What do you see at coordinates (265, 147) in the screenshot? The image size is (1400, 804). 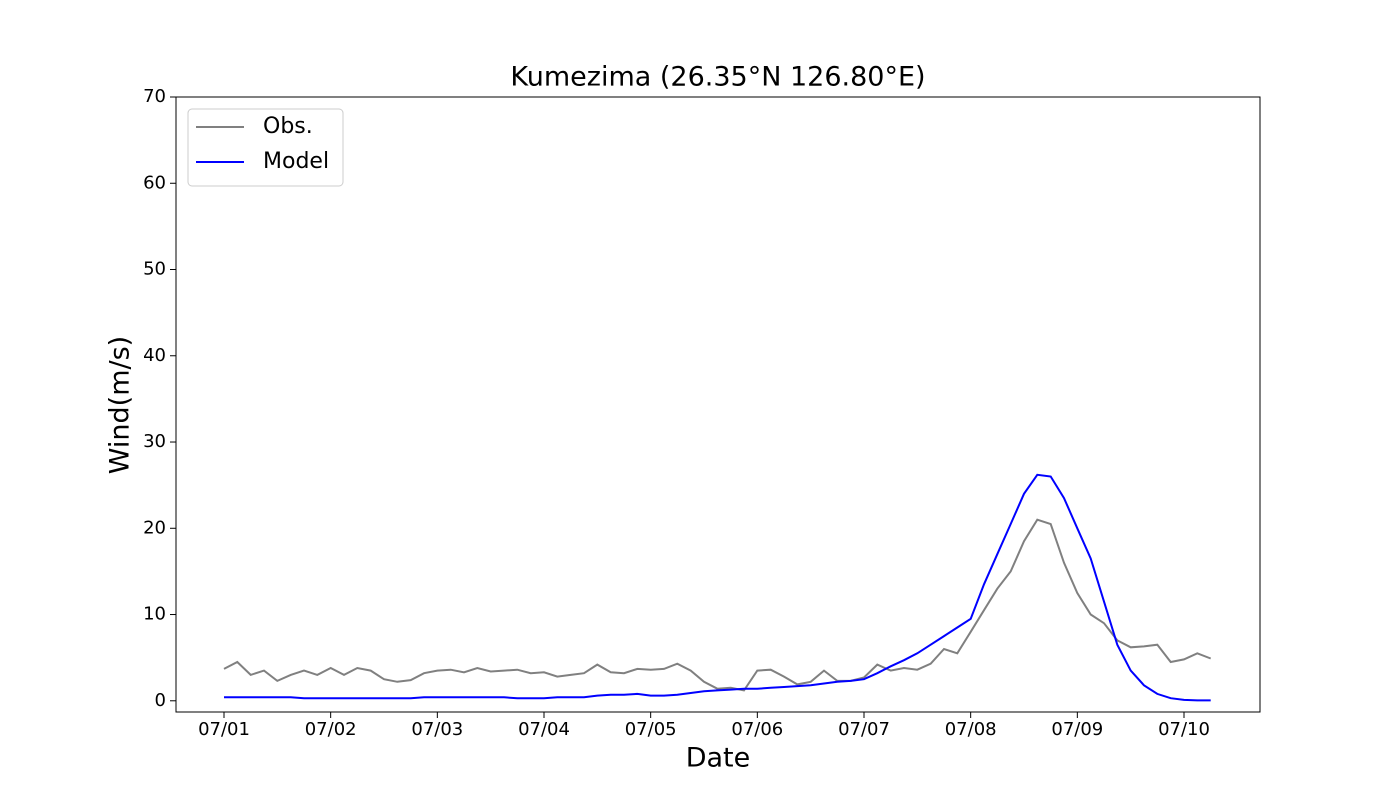 I see `legend-box` at bounding box center [265, 147].